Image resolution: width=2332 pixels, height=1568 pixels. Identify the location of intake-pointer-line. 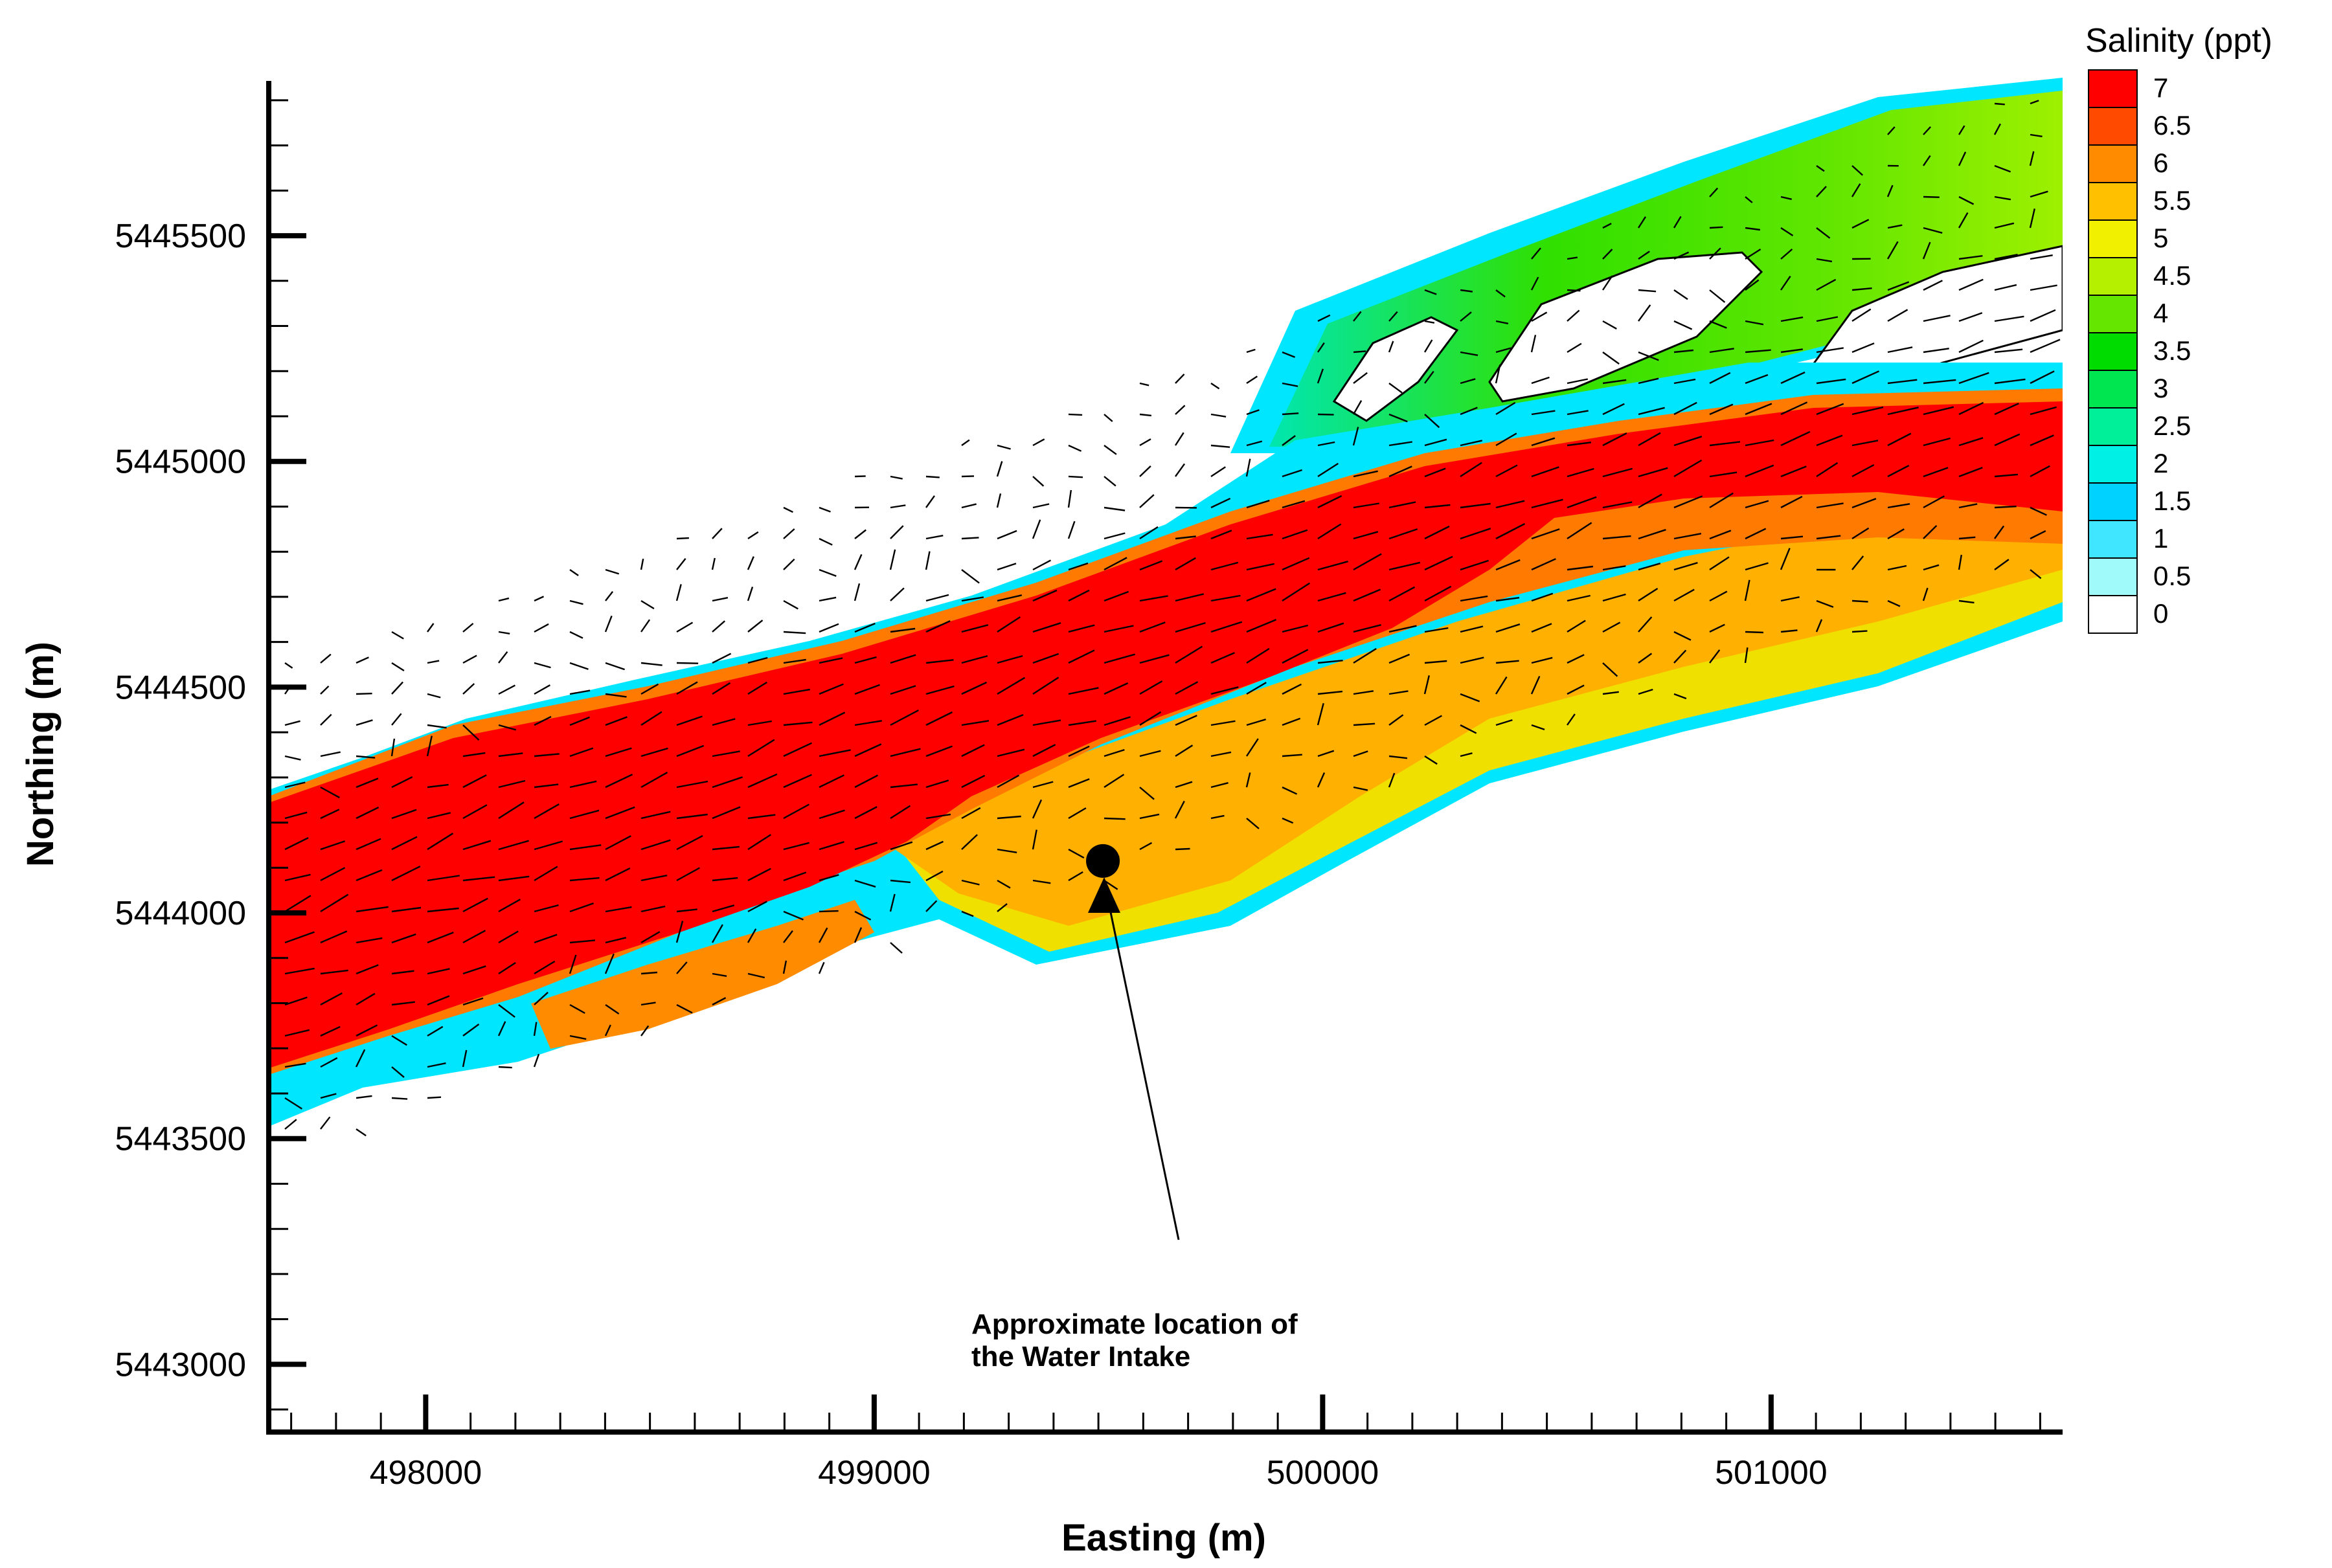
(1143, 1068).